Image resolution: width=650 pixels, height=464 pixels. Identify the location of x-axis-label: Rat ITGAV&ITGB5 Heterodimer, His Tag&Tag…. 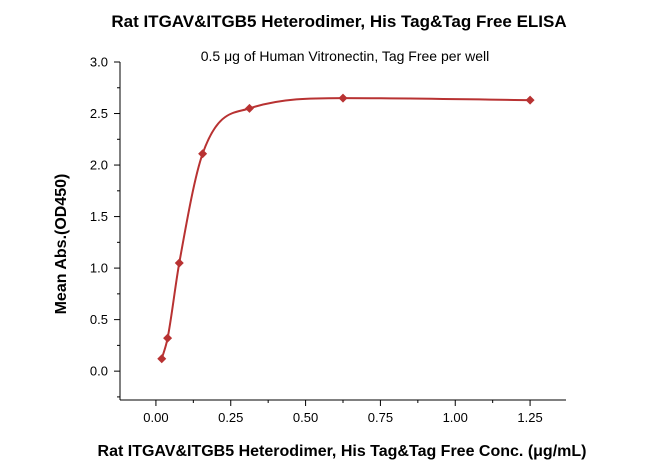
(342, 451).